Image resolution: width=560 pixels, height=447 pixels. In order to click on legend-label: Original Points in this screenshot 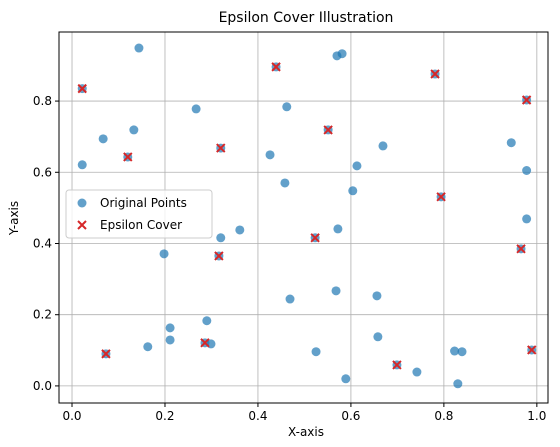, I will do `click(143, 203)`.